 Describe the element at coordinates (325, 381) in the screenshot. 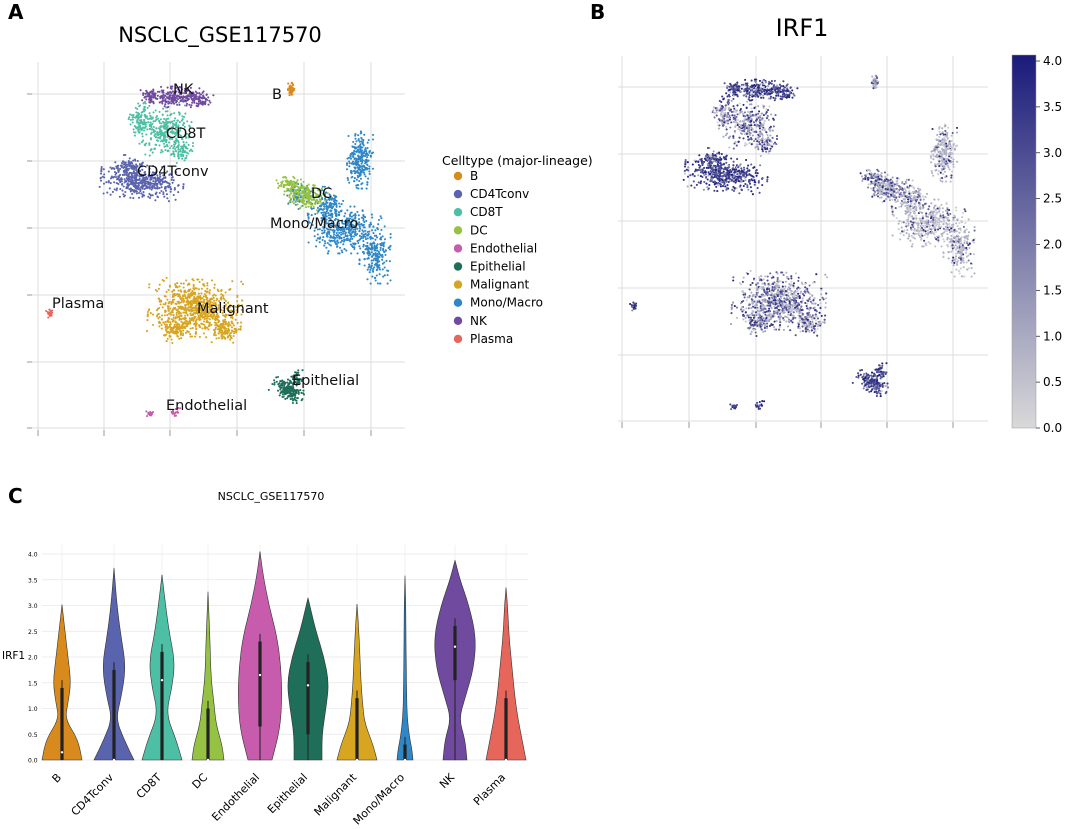

I see `cluster-label: Epithelial` at that location.